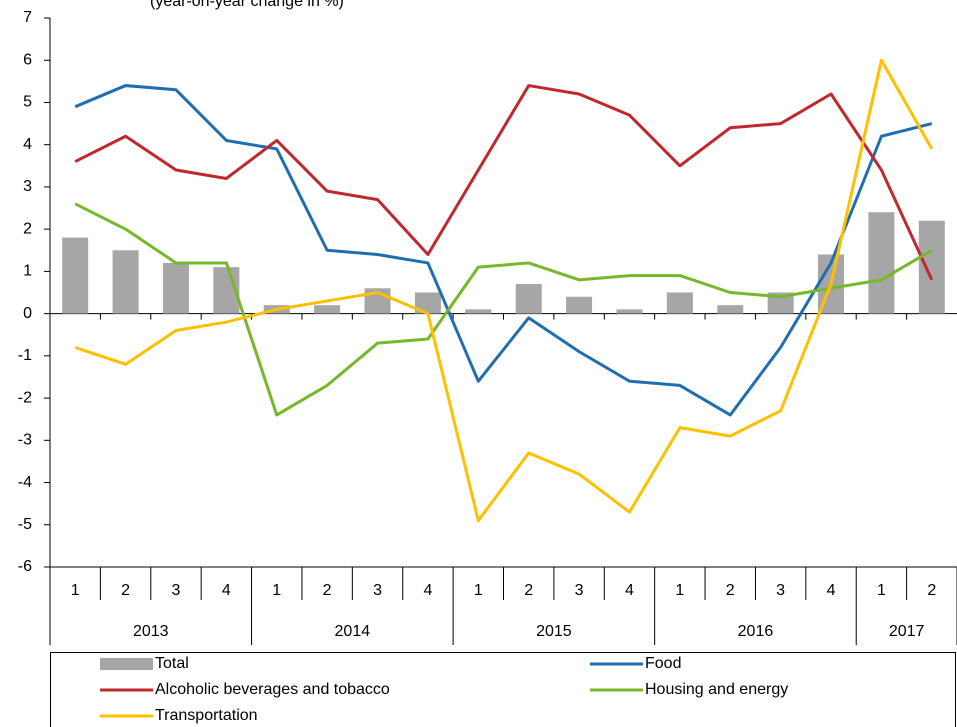  What do you see at coordinates (554, 631) in the screenshot?
I see `x-group-label: 2015` at bounding box center [554, 631].